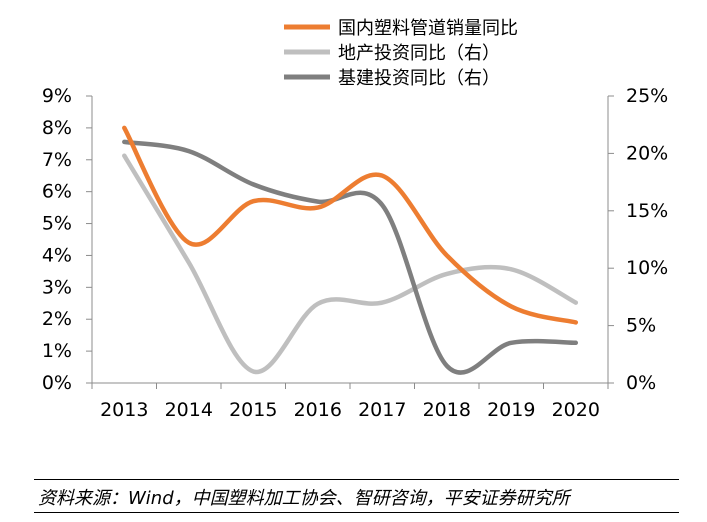 This screenshot has width=707, height=522. I want to click on y-right-tick-label: 0%, so click(641, 383).